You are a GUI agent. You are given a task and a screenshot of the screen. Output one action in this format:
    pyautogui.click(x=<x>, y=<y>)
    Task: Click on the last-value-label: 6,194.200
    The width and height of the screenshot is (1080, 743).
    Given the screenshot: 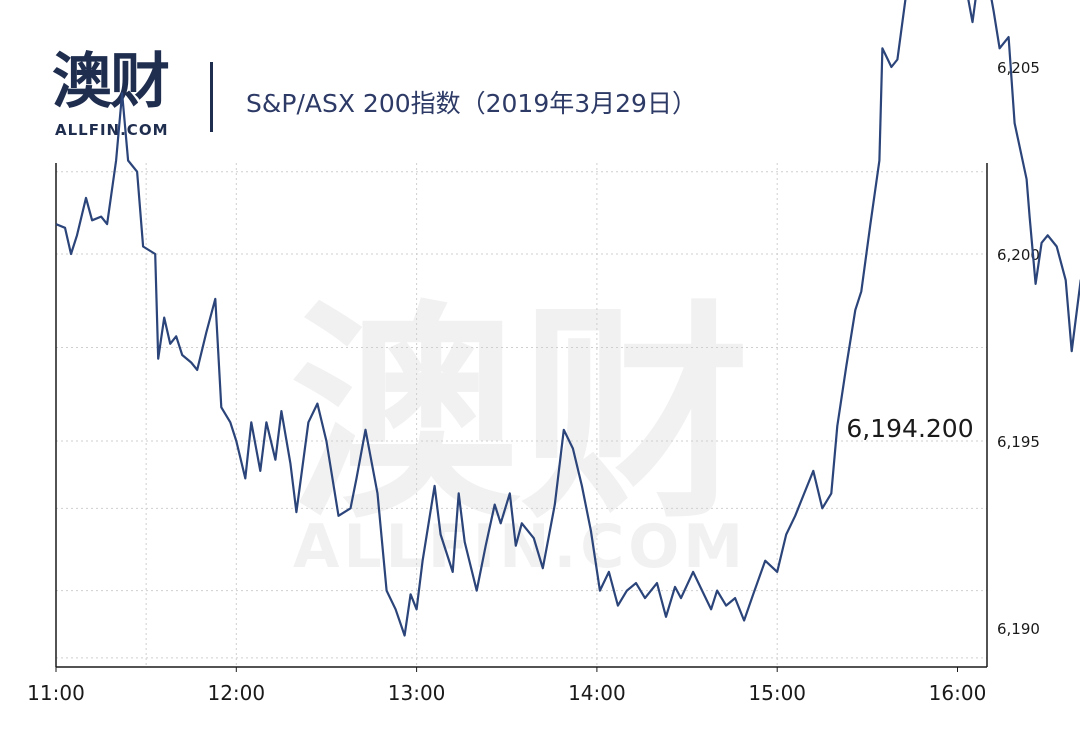 What is the action you would take?
    pyautogui.click(x=909, y=428)
    